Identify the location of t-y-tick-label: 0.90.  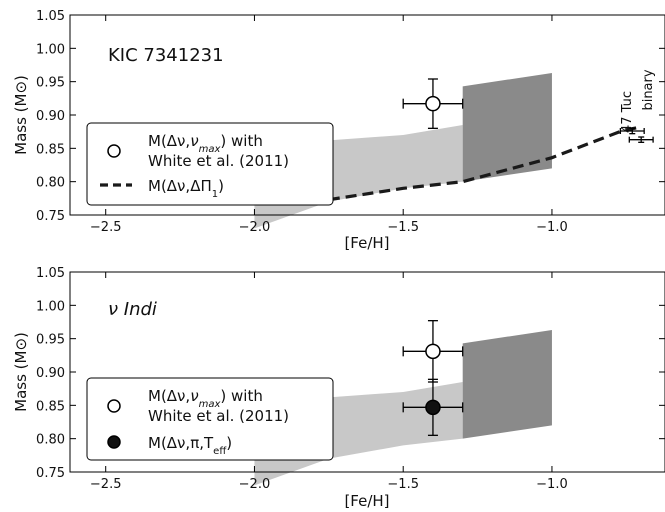
(50, 116).